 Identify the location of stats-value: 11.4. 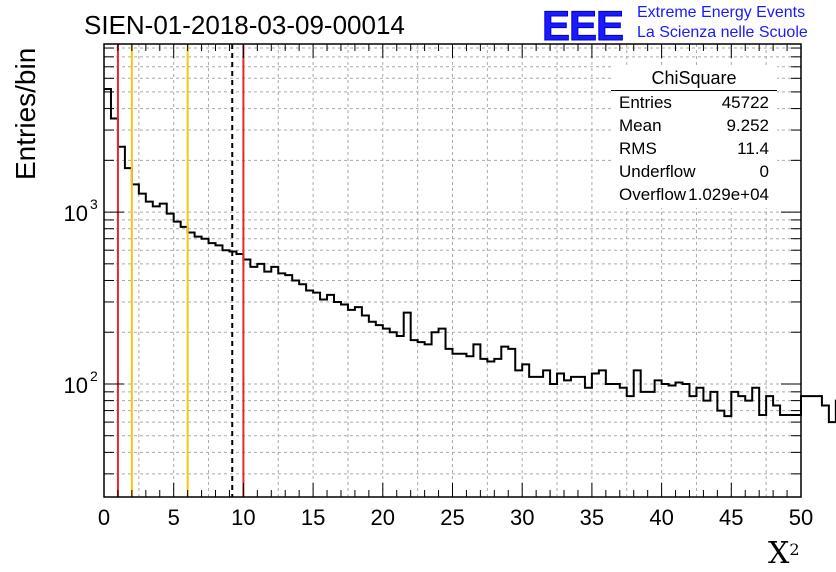
(753, 148).